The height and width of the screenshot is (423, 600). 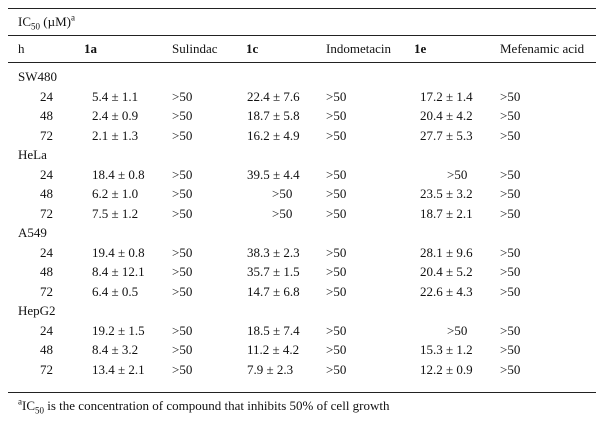 I want to click on cell-1c: 38.3 ± 2.3, so click(x=273, y=252).